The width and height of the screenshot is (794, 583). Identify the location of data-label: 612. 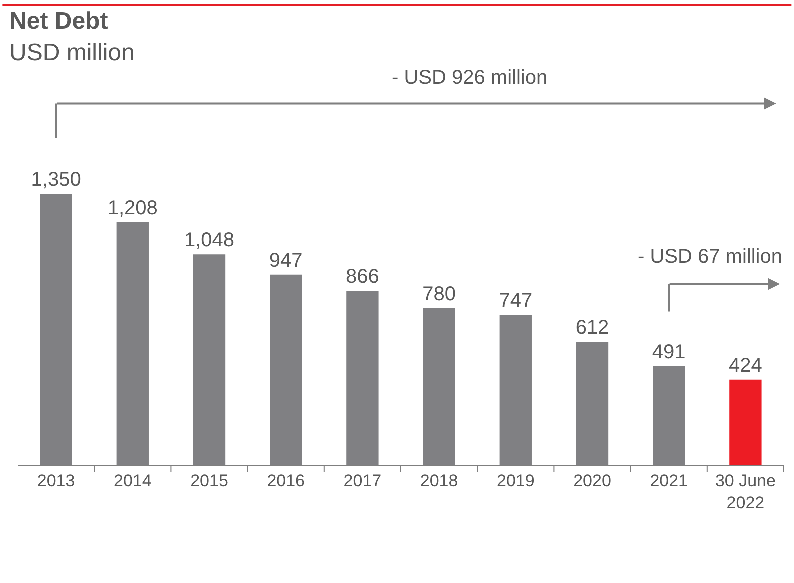
(593, 328).